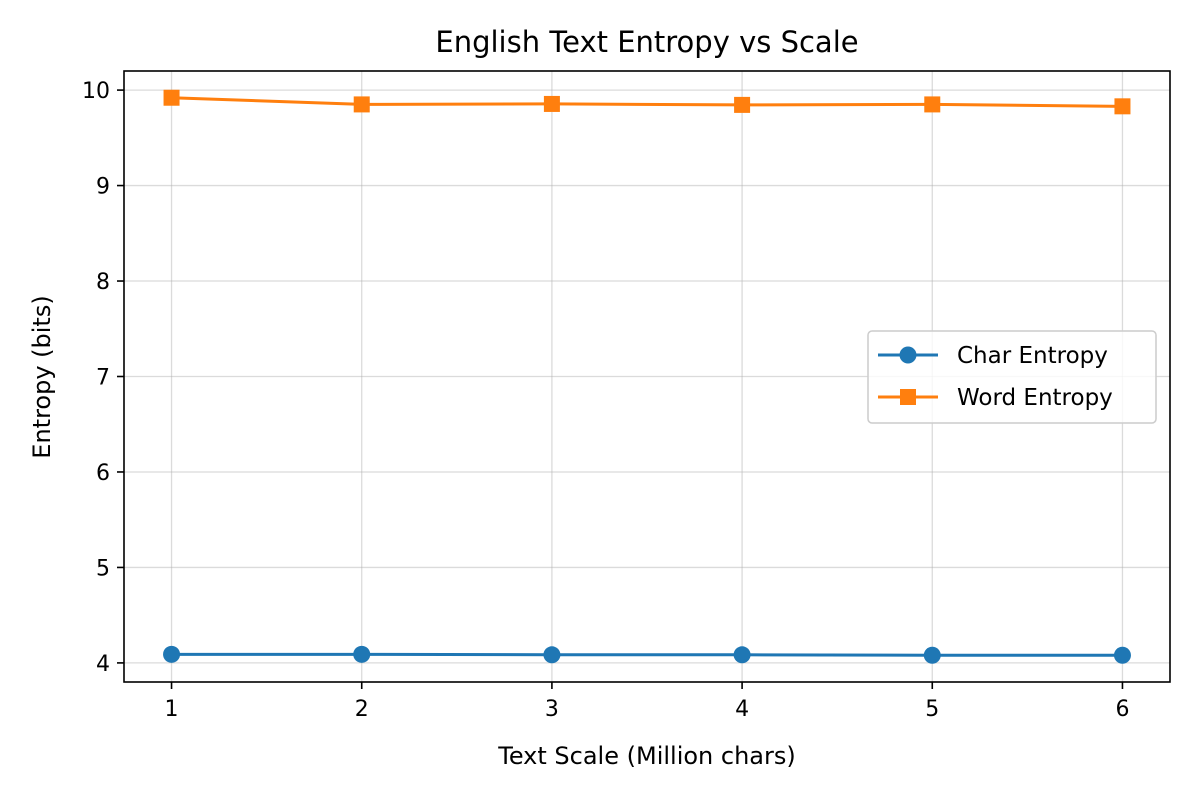 The width and height of the screenshot is (1200, 800). I want to click on y-axis-ticks: 4 5 6 7 8 9 10, so click(103, 378).